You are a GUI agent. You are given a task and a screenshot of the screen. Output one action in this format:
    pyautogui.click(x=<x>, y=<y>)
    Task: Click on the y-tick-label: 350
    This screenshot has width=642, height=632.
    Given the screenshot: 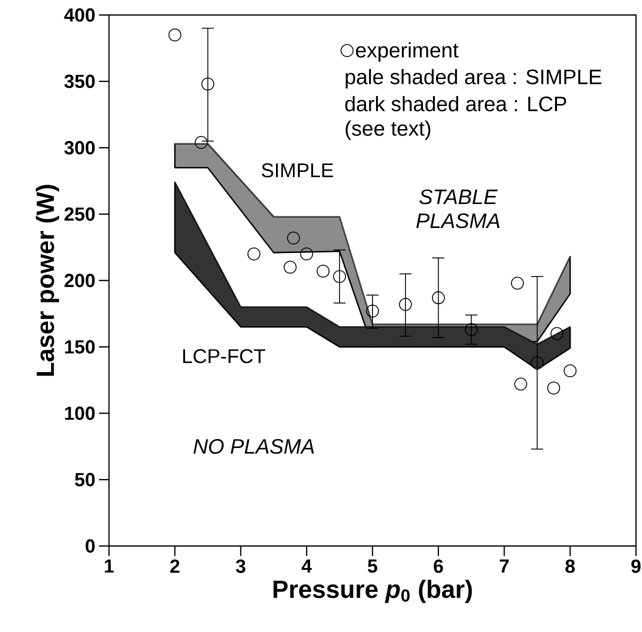 What is the action you would take?
    pyautogui.click(x=79, y=81)
    